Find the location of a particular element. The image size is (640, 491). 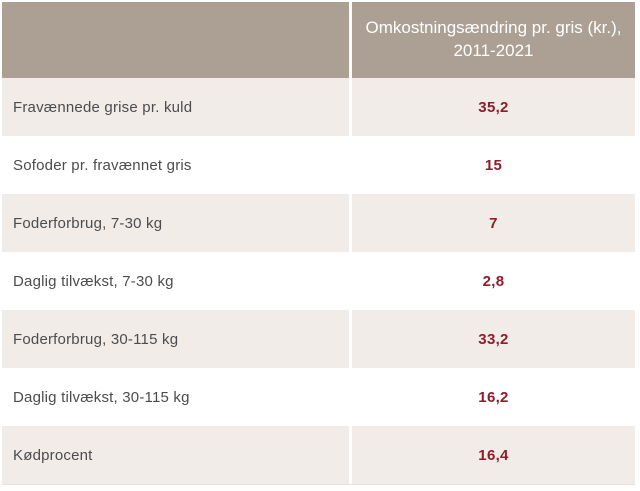

table-row: Daglig tilvækst, 30-115 kg 16,2 is located at coordinates (318, 397).